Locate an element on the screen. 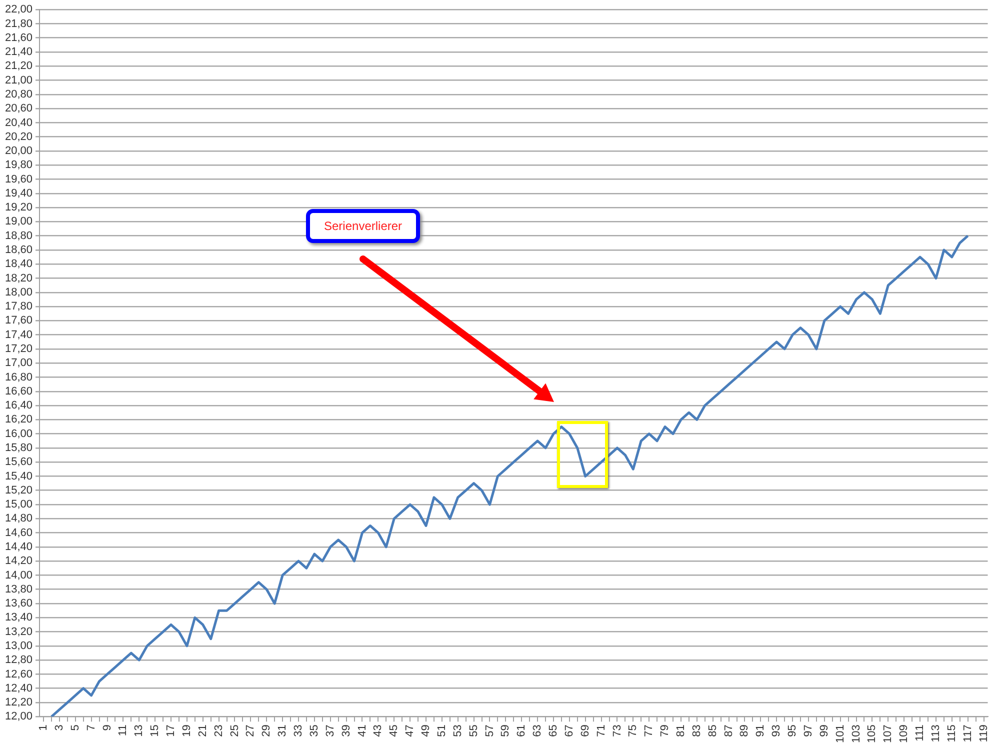 The width and height of the screenshot is (1000, 748). x-tick-label: 55 is located at coordinates (474, 730).